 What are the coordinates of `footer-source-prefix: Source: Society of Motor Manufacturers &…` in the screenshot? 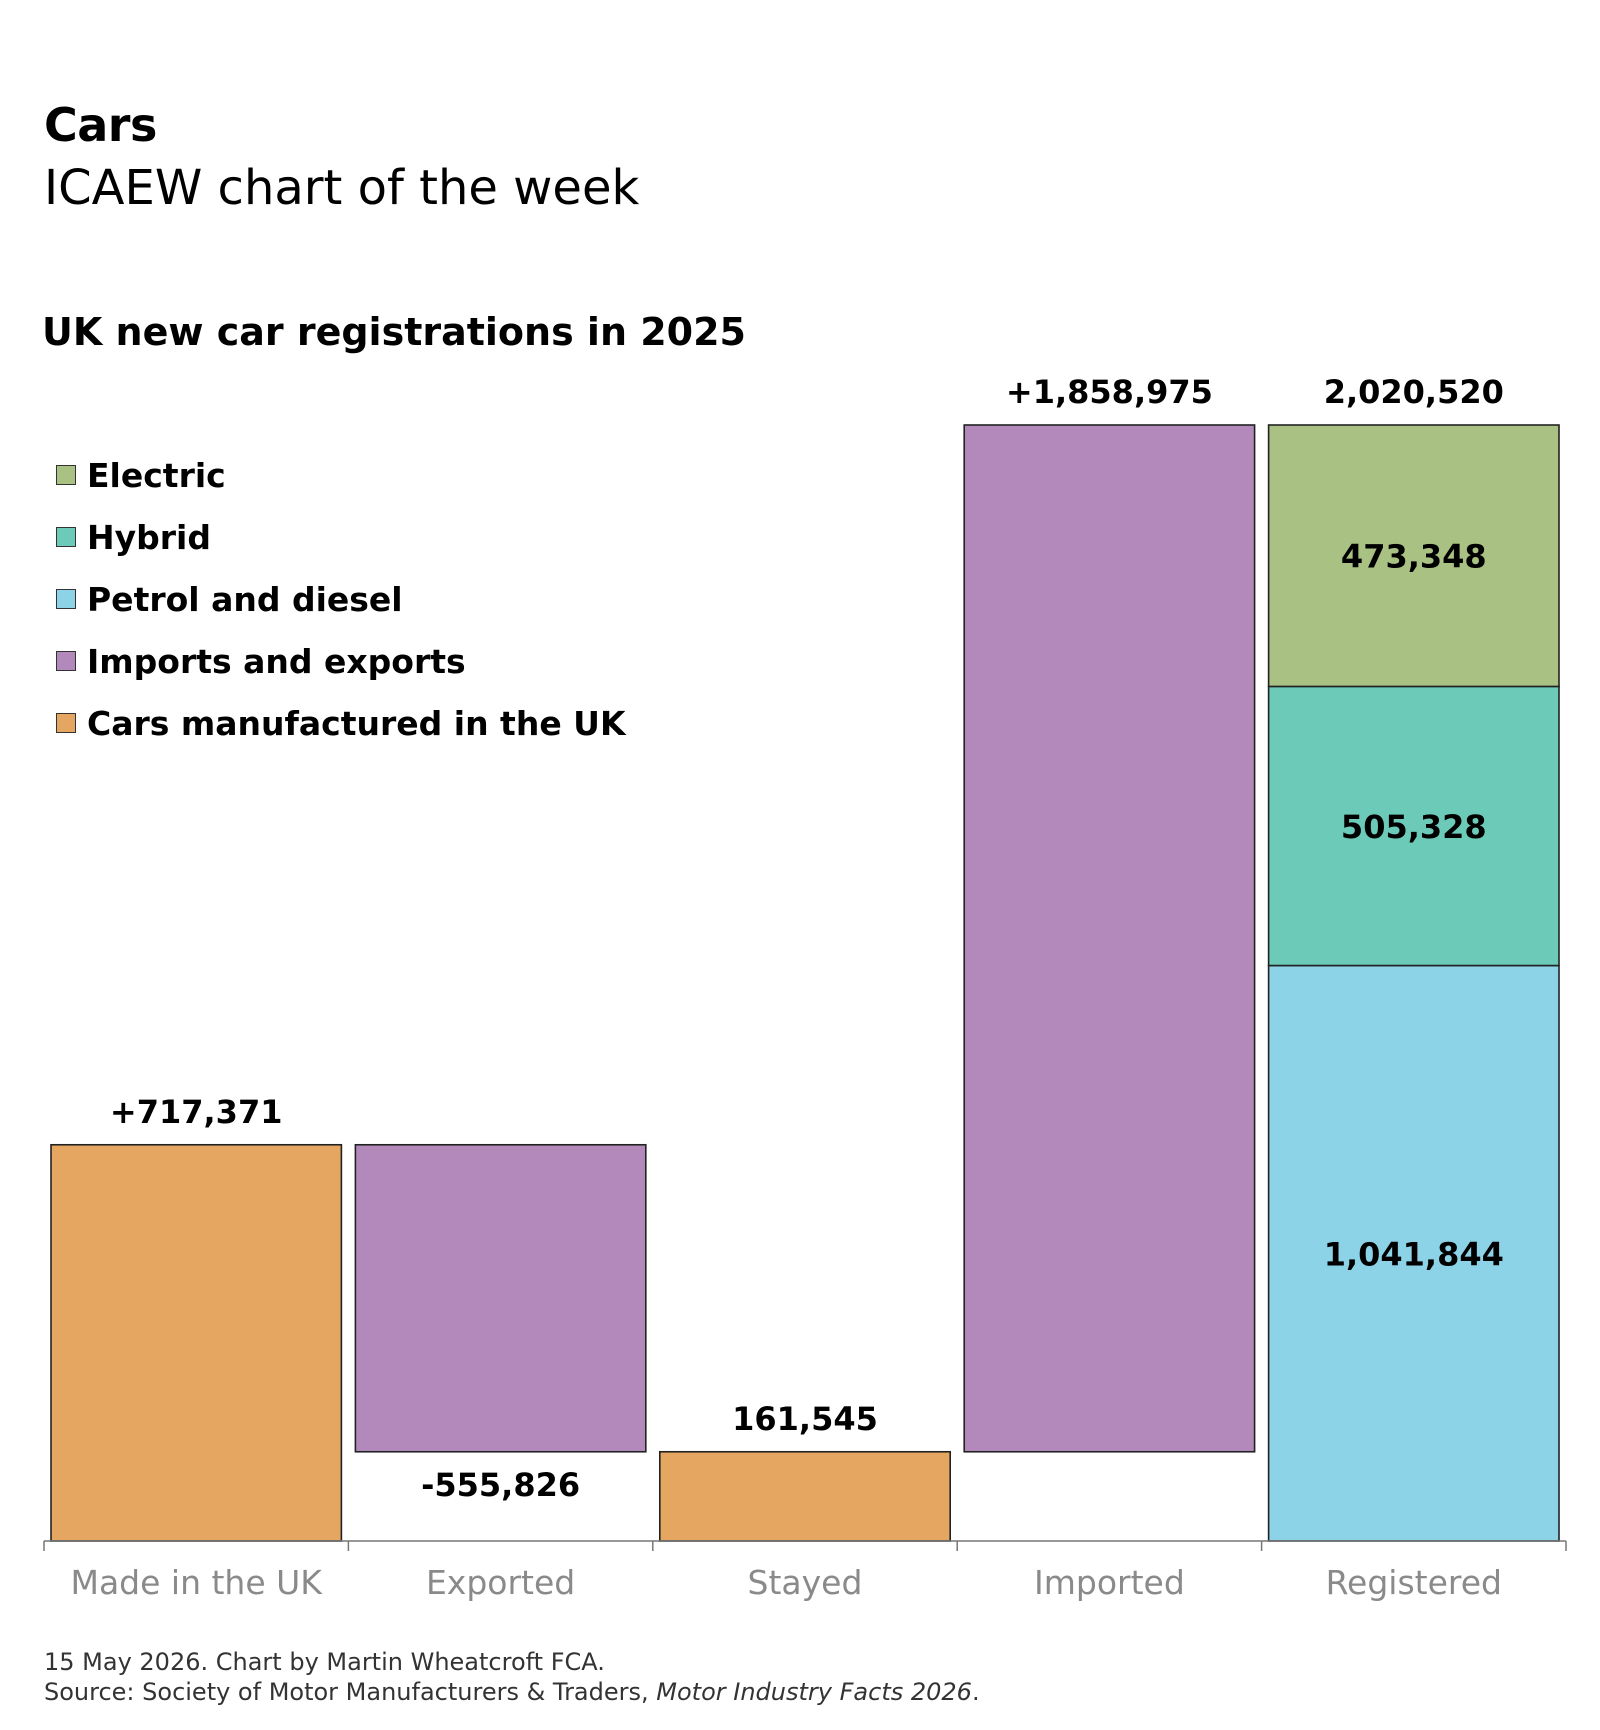 It's located at (350, 1692).